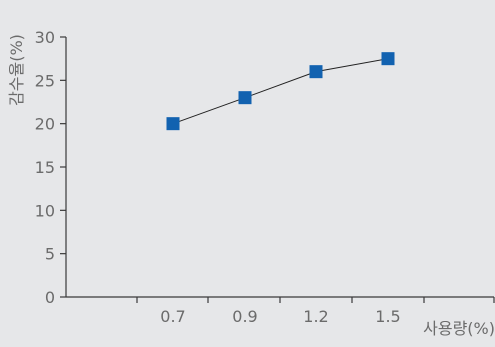 This screenshot has width=495, height=347. I want to click on x-tick-label: 0.7, so click(172, 316).